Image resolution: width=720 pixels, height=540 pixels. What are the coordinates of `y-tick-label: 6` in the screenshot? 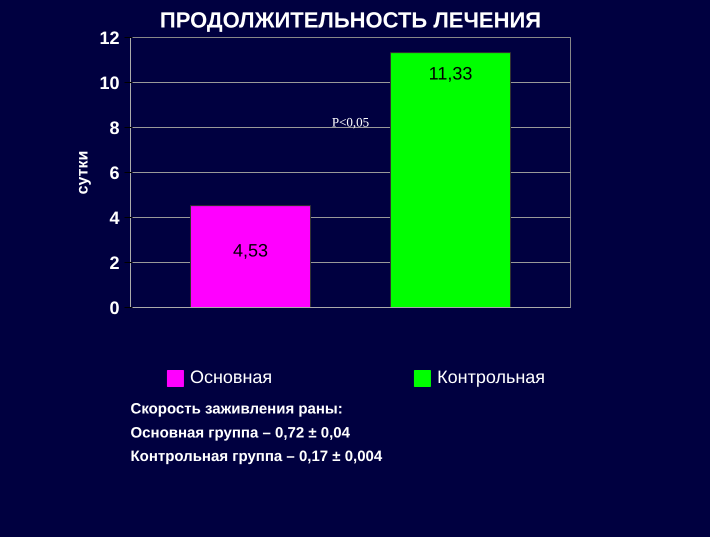 It's located at (114, 173).